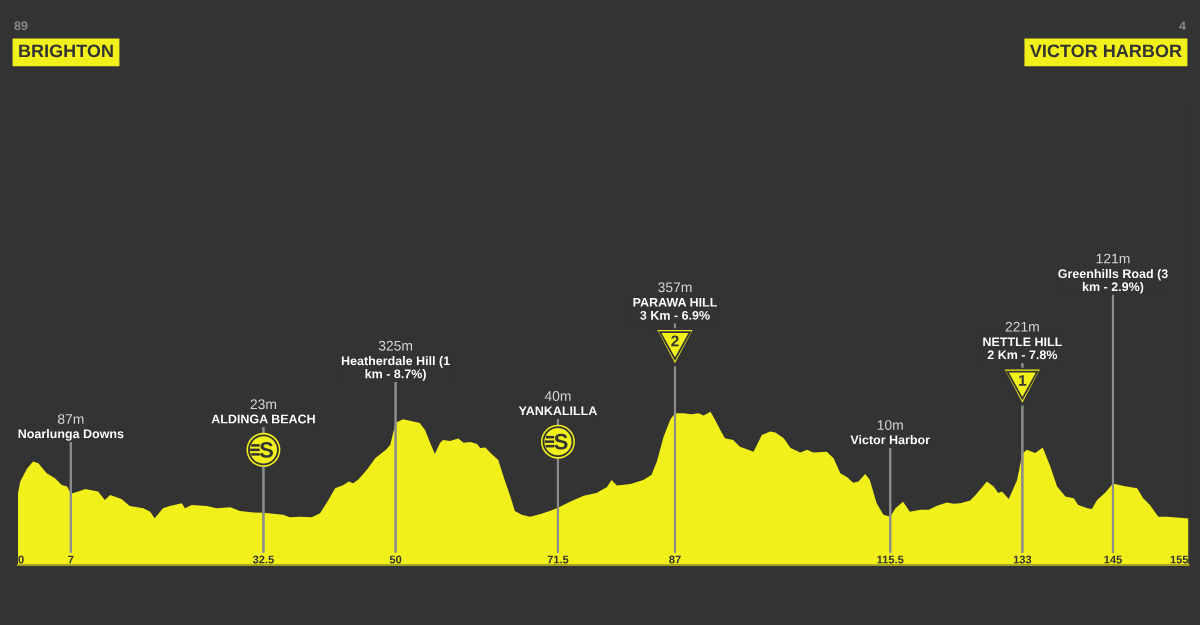 The width and height of the screenshot is (1200, 625). What do you see at coordinates (71, 435) in the screenshot?
I see `annotation: Noarlunga Downs` at bounding box center [71, 435].